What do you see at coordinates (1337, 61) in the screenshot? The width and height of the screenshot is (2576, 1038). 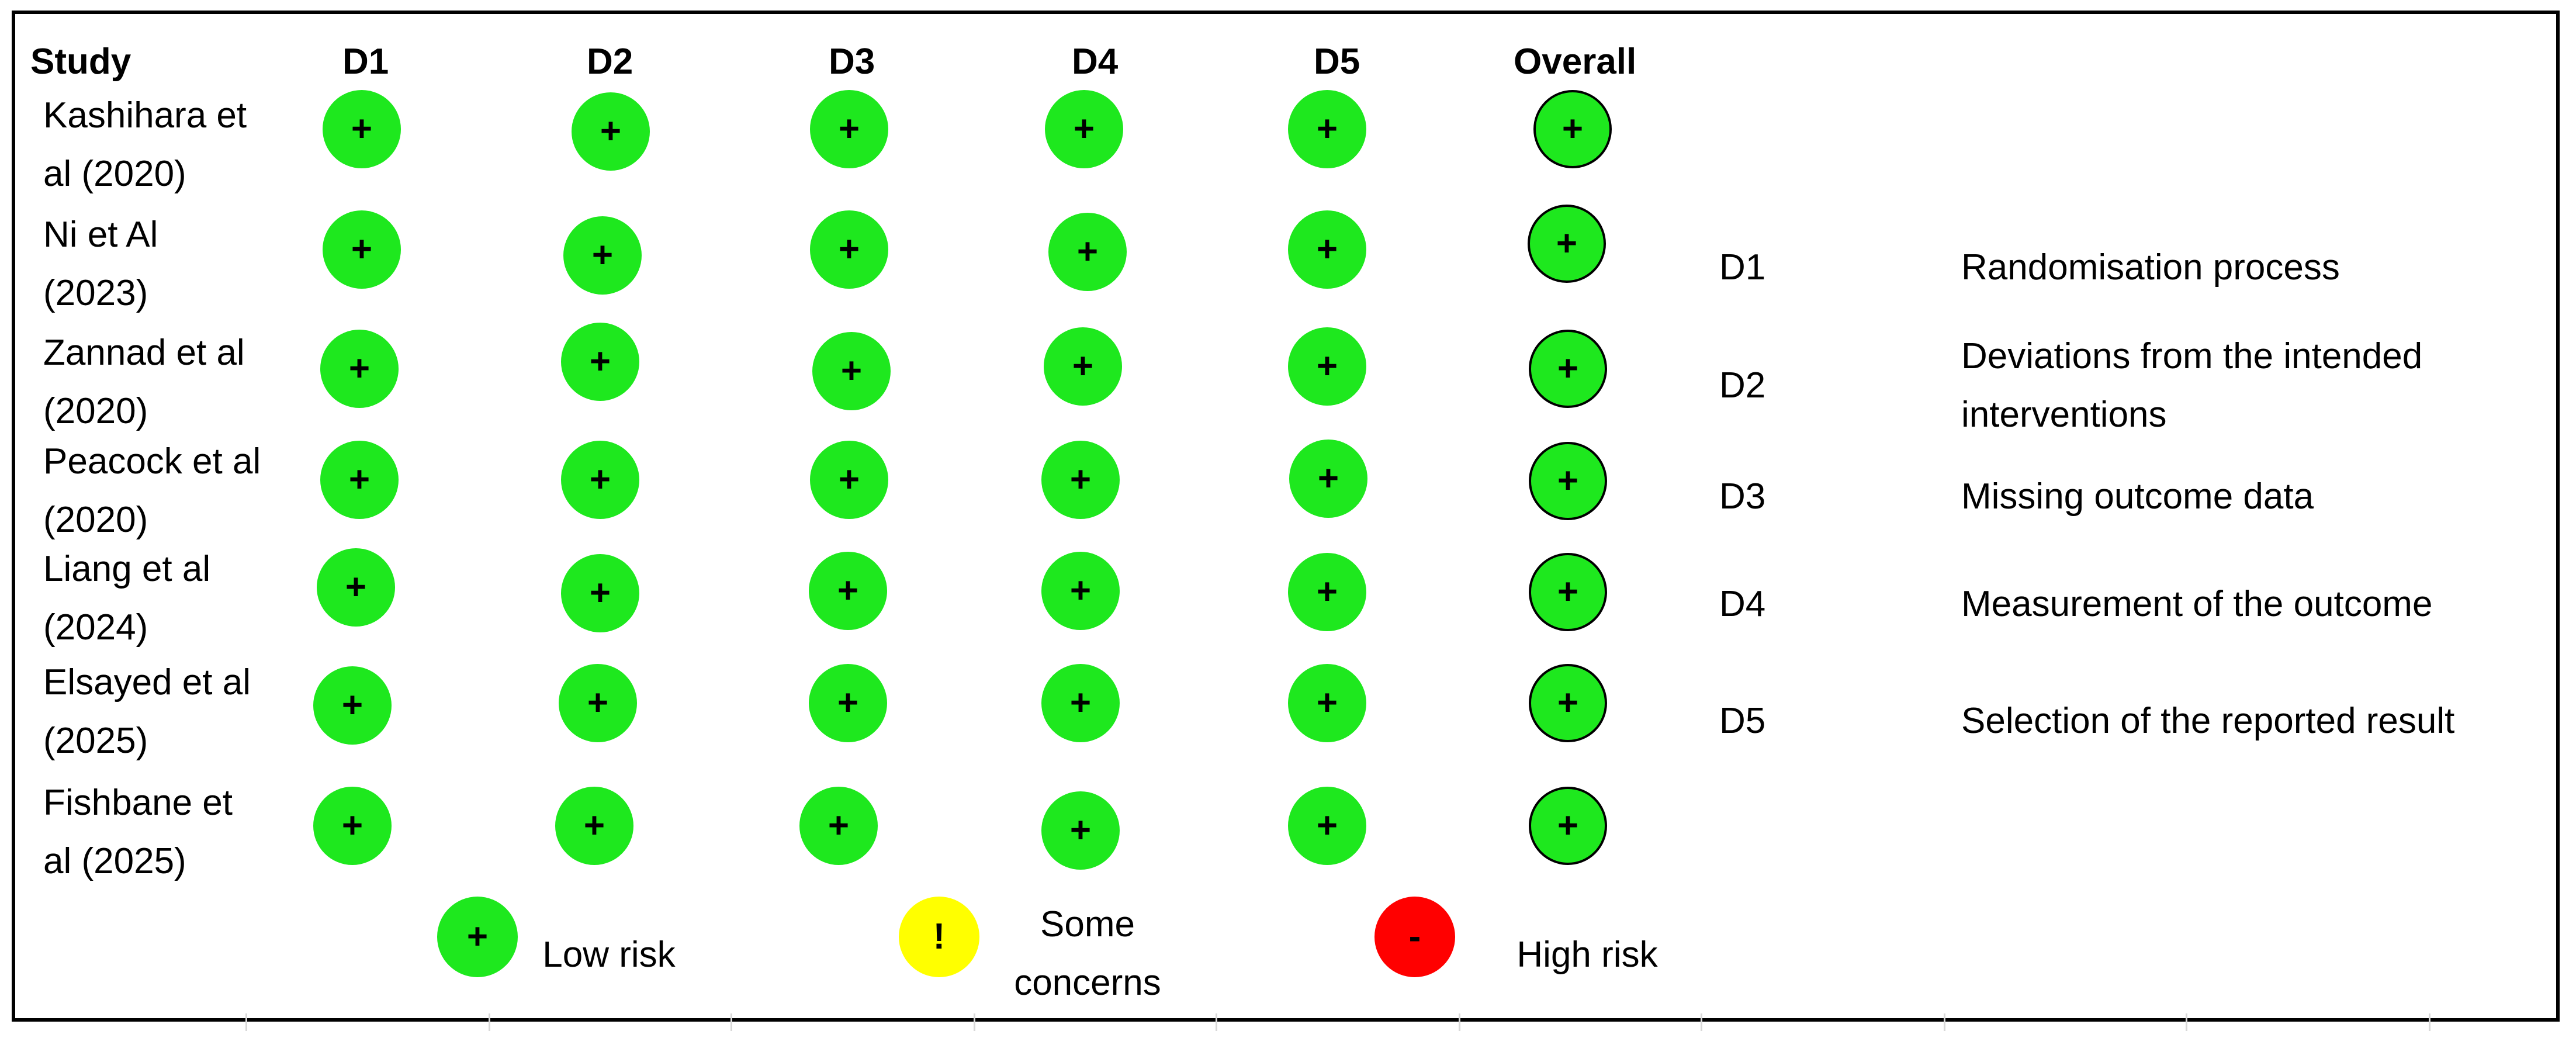 I see `header-d5: D5` at bounding box center [1337, 61].